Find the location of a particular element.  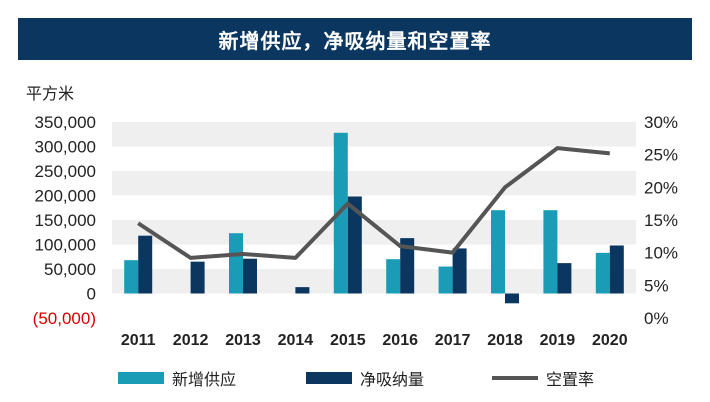

right-tick-label: 0% is located at coordinates (656, 318).